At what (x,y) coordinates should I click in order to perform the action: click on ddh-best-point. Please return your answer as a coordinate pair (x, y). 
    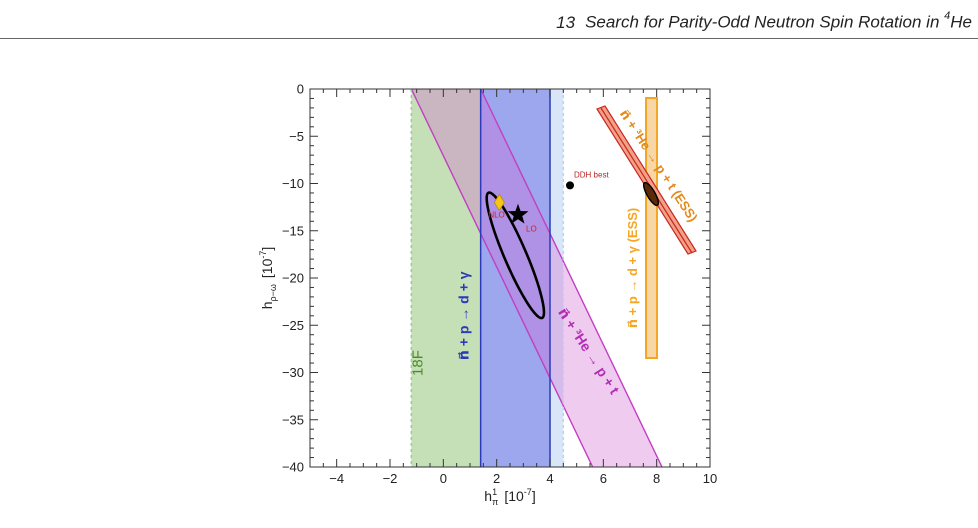
    Looking at the image, I should click on (570, 185).